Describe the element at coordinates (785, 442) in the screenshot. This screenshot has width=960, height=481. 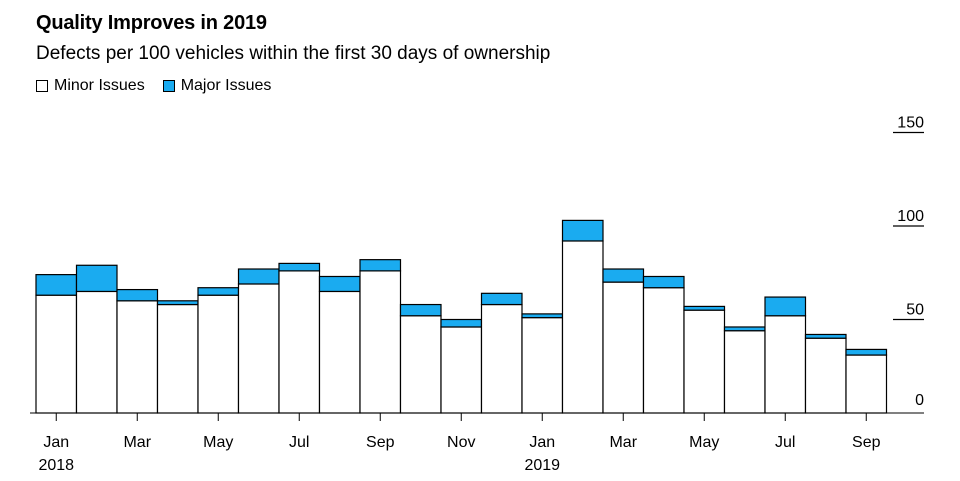
I see `x-tick-label-9: Jul` at that location.